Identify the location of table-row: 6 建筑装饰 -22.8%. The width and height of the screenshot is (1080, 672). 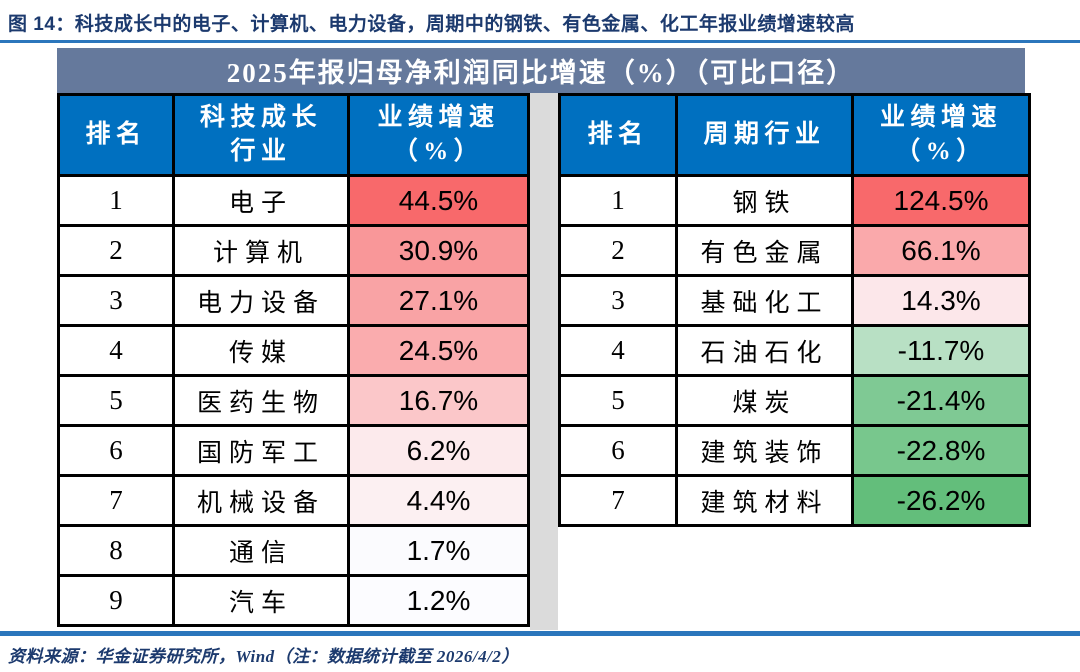
(794, 450).